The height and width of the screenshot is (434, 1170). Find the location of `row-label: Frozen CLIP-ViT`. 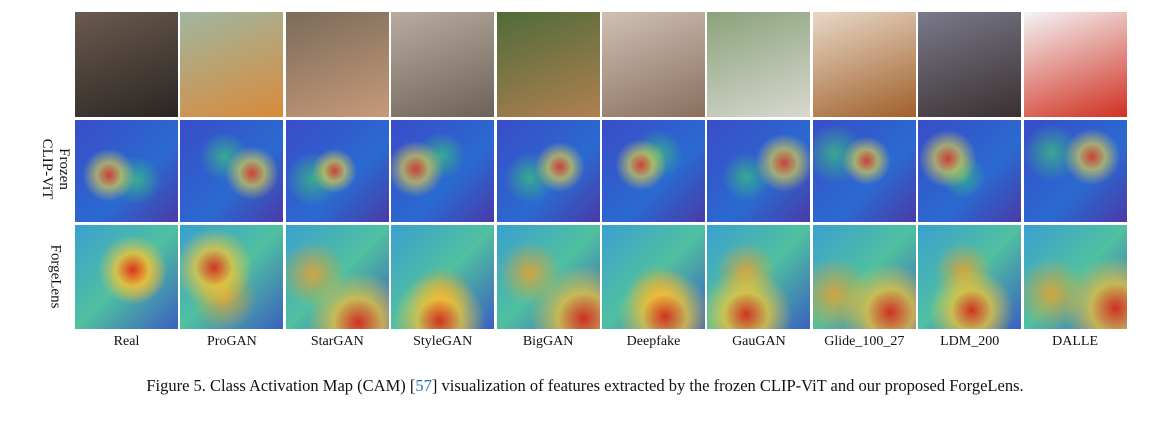

row-label: Frozen CLIP-ViT is located at coordinates (55, 169).